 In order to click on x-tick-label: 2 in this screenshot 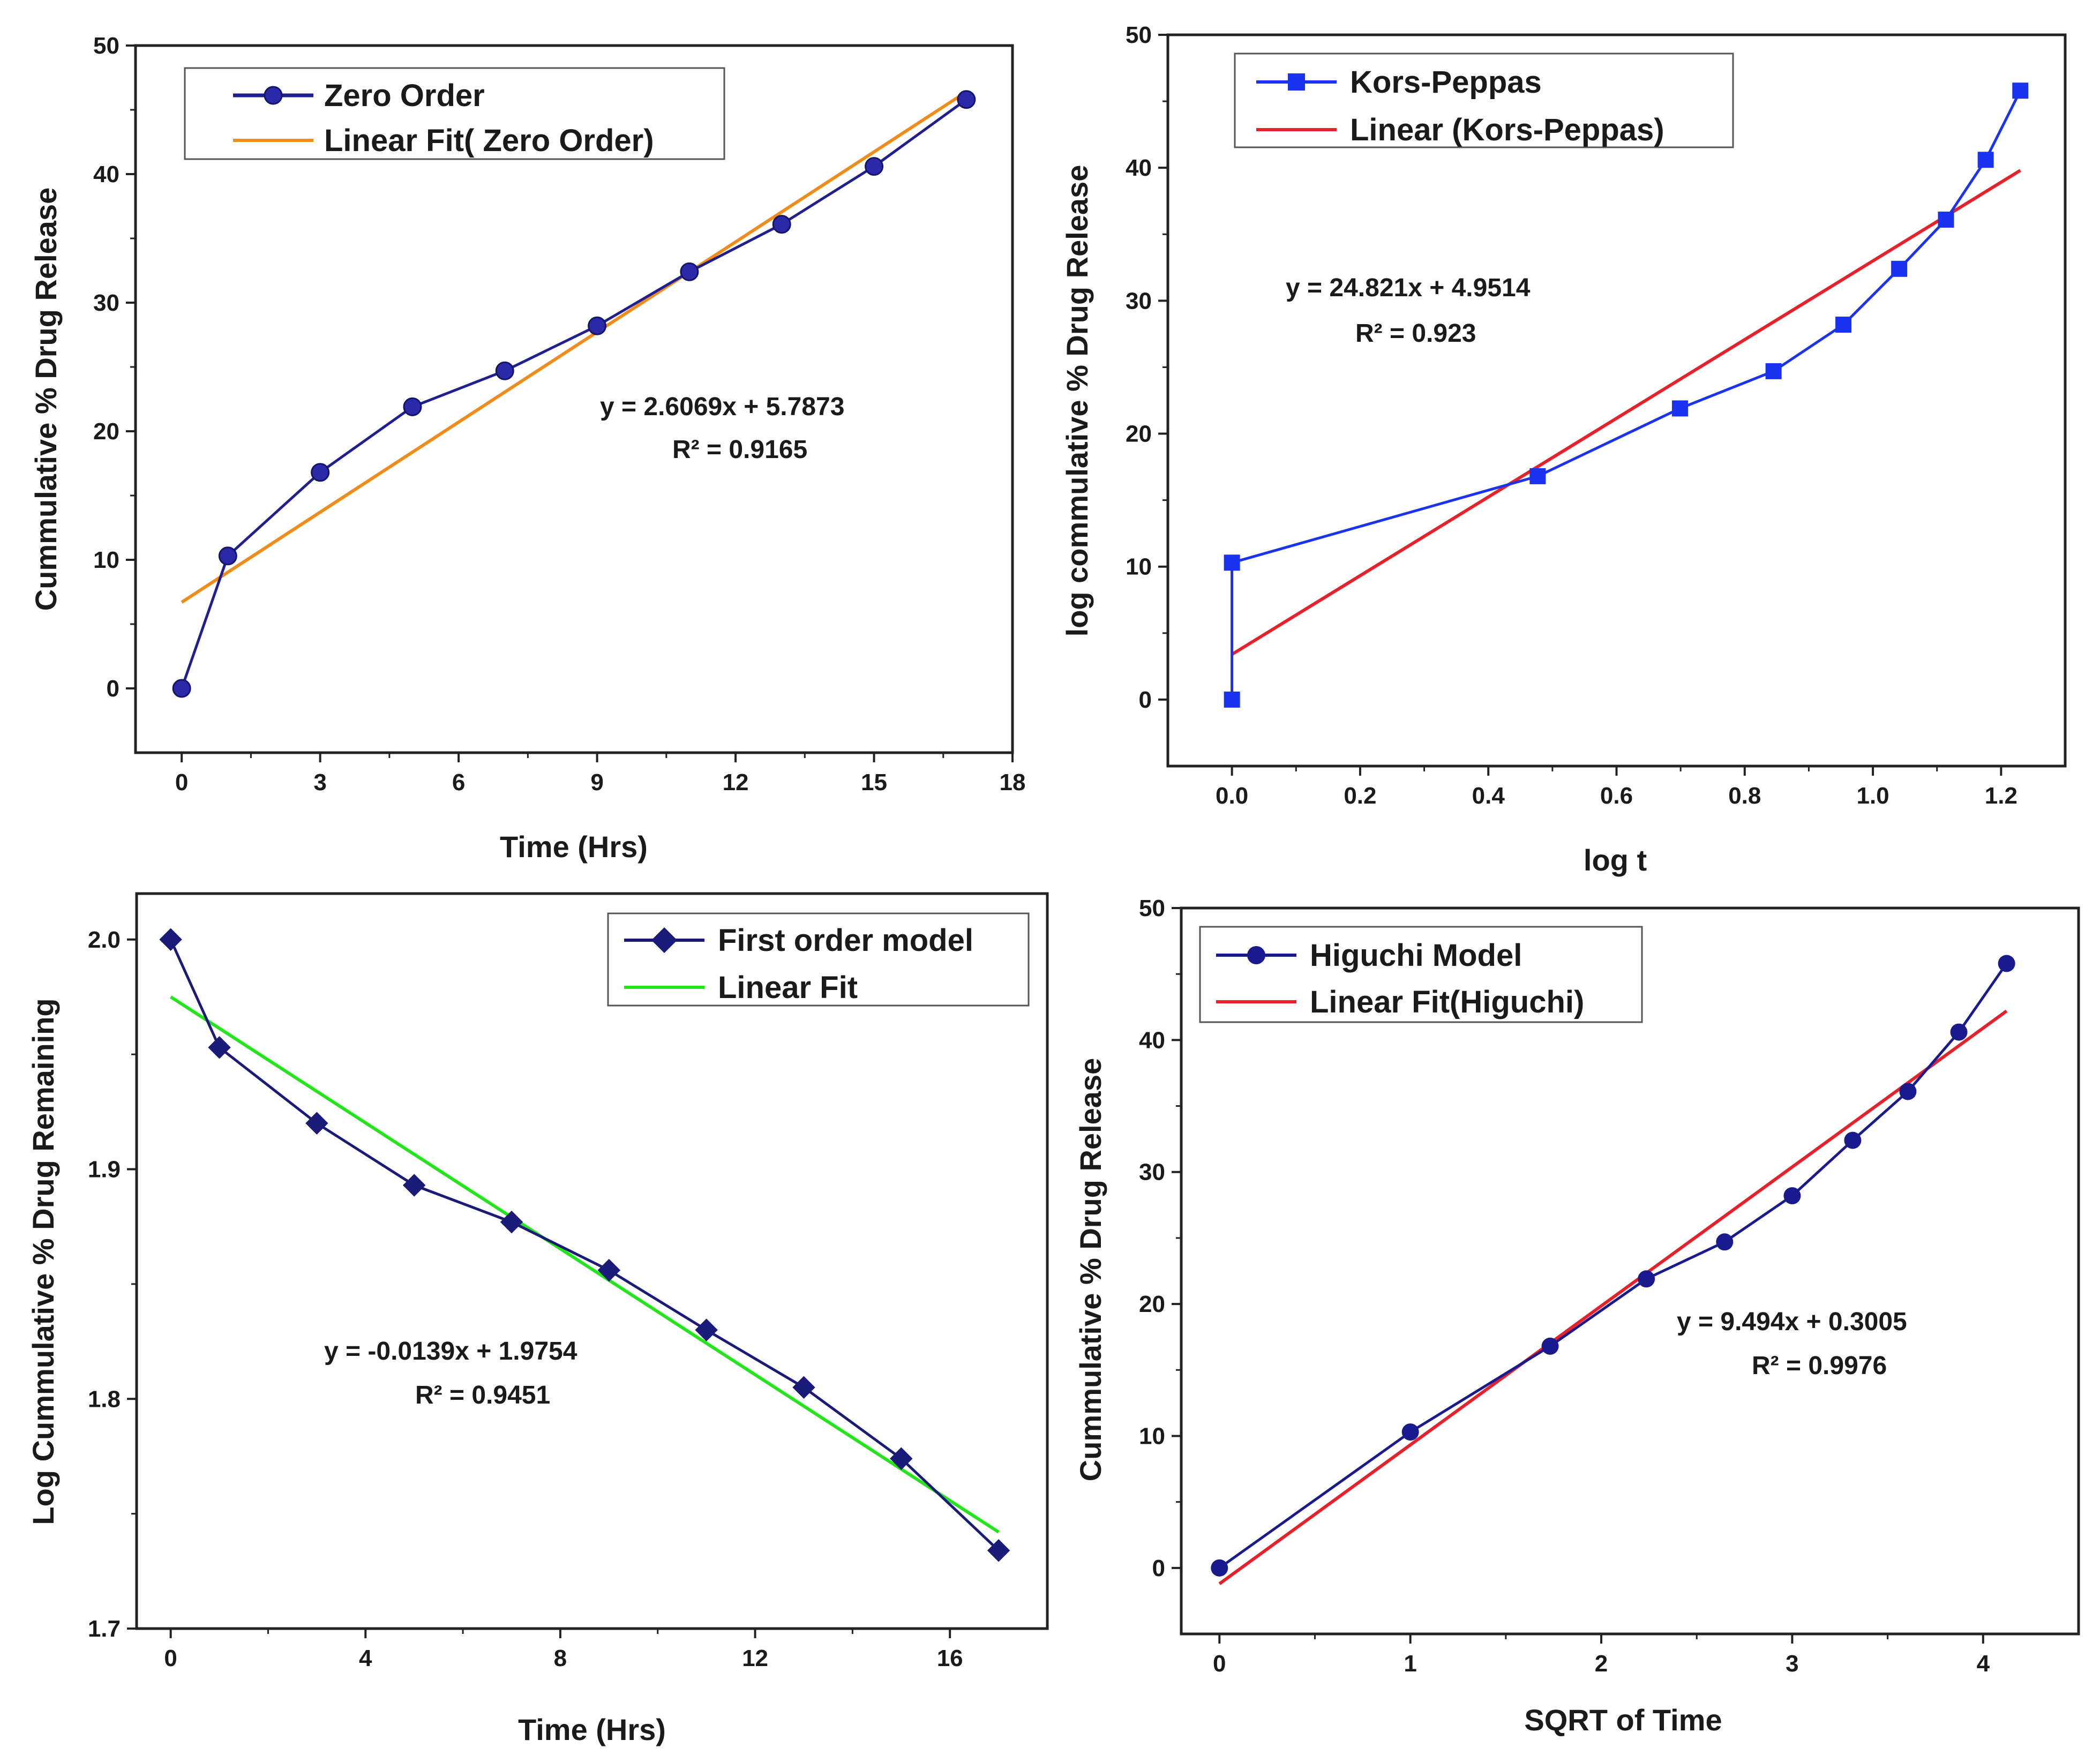, I will do `click(1601, 1664)`.